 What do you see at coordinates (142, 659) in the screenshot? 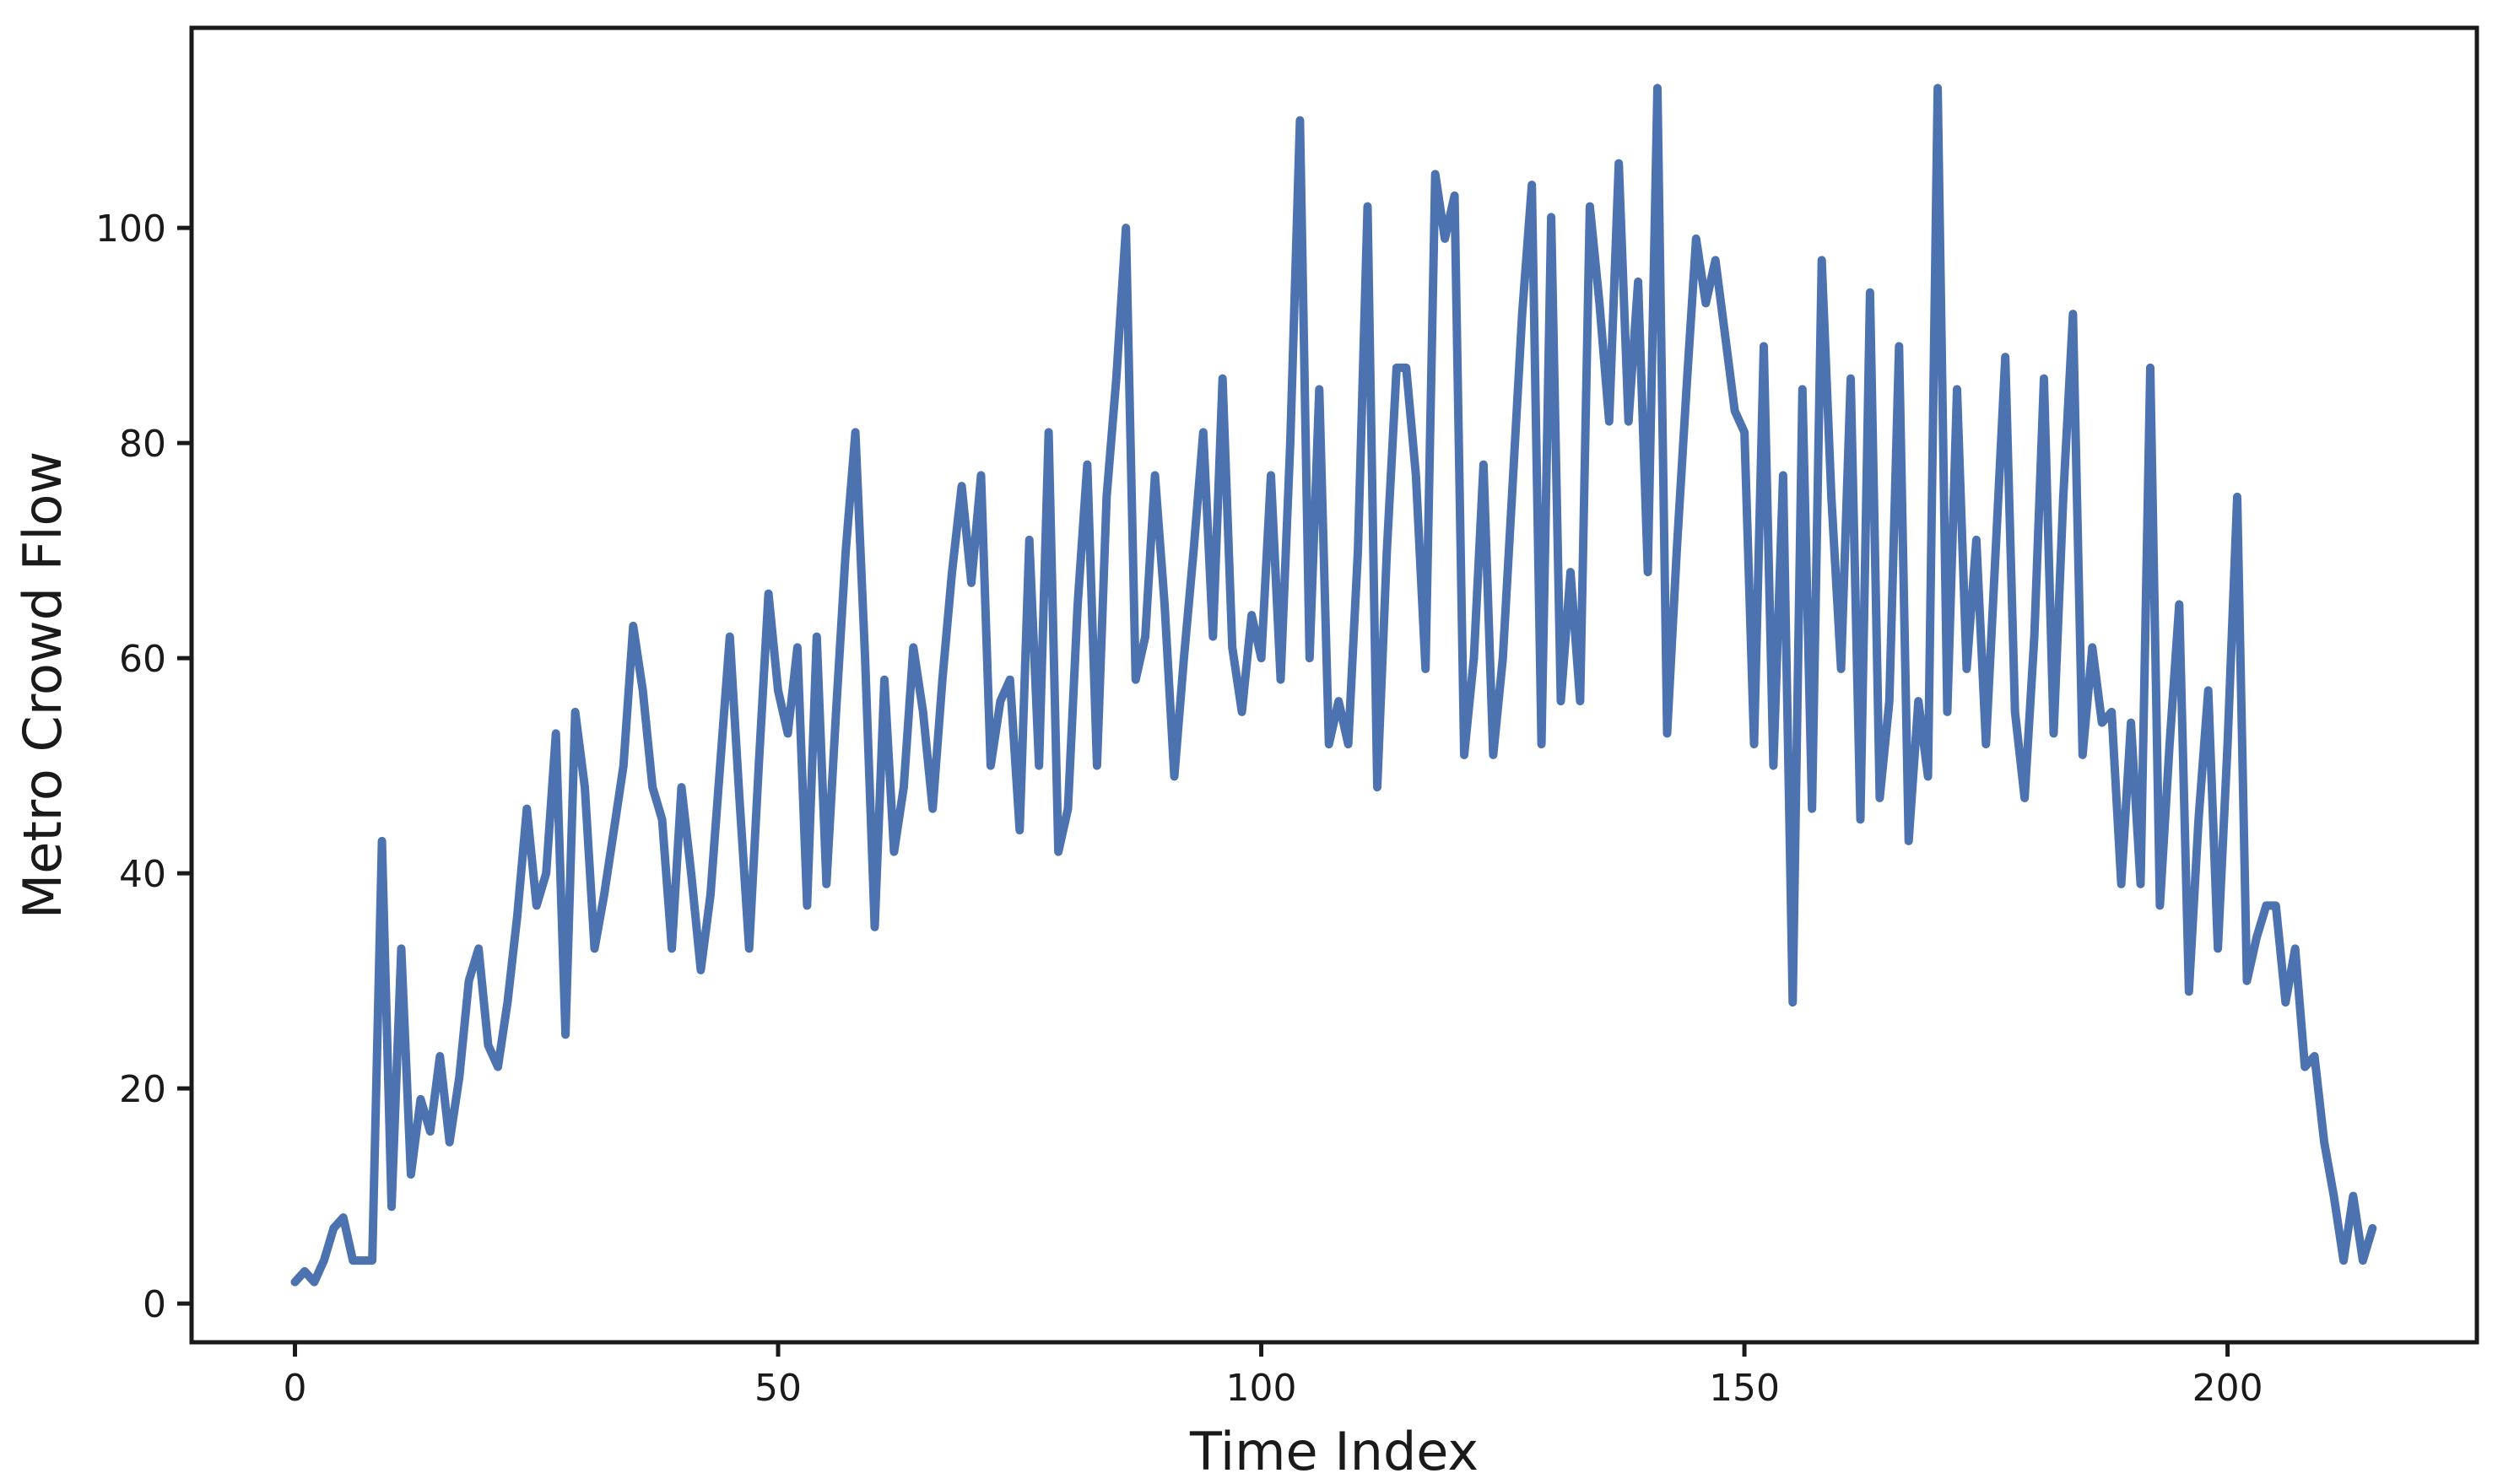
I see `y-tick-label: 60` at bounding box center [142, 659].